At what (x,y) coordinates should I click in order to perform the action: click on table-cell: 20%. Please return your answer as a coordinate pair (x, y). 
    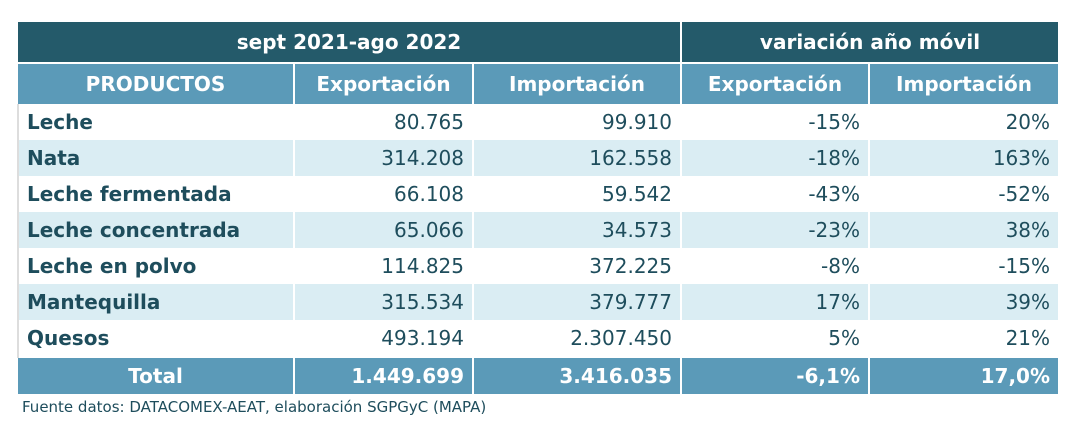
    Looking at the image, I should click on (965, 122).